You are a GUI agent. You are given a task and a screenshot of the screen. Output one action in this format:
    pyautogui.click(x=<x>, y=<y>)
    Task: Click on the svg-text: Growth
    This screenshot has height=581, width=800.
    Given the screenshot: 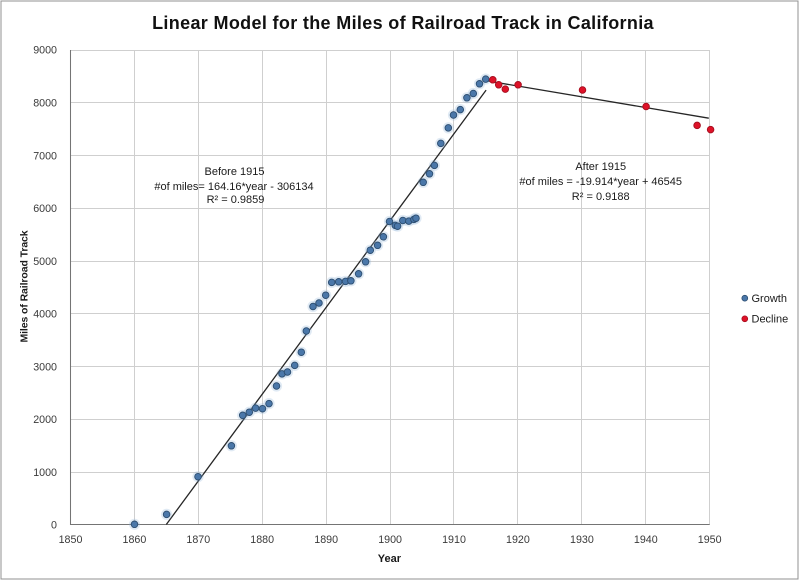 What is the action you would take?
    pyautogui.click(x=769, y=299)
    